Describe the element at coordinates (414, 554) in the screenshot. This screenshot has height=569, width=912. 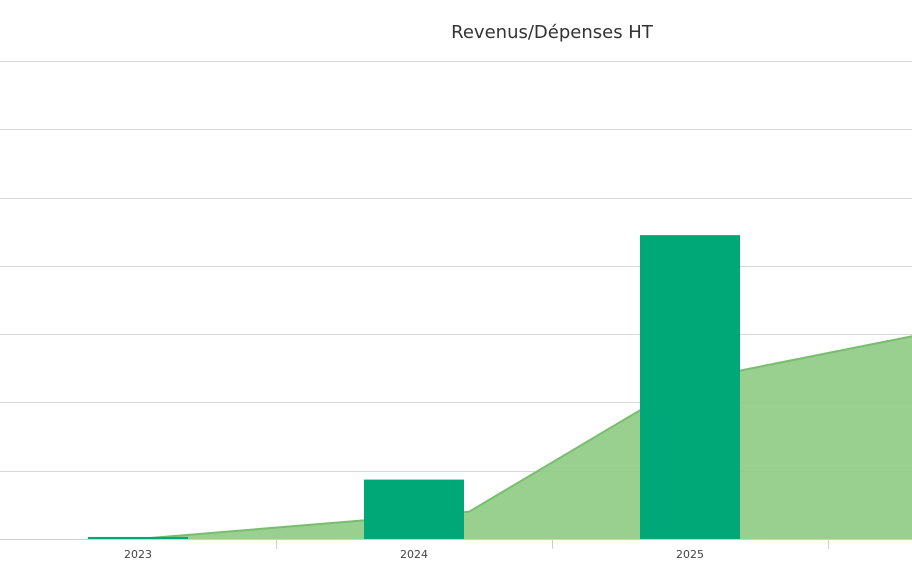
I see `x-tick-label: 2024` at that location.